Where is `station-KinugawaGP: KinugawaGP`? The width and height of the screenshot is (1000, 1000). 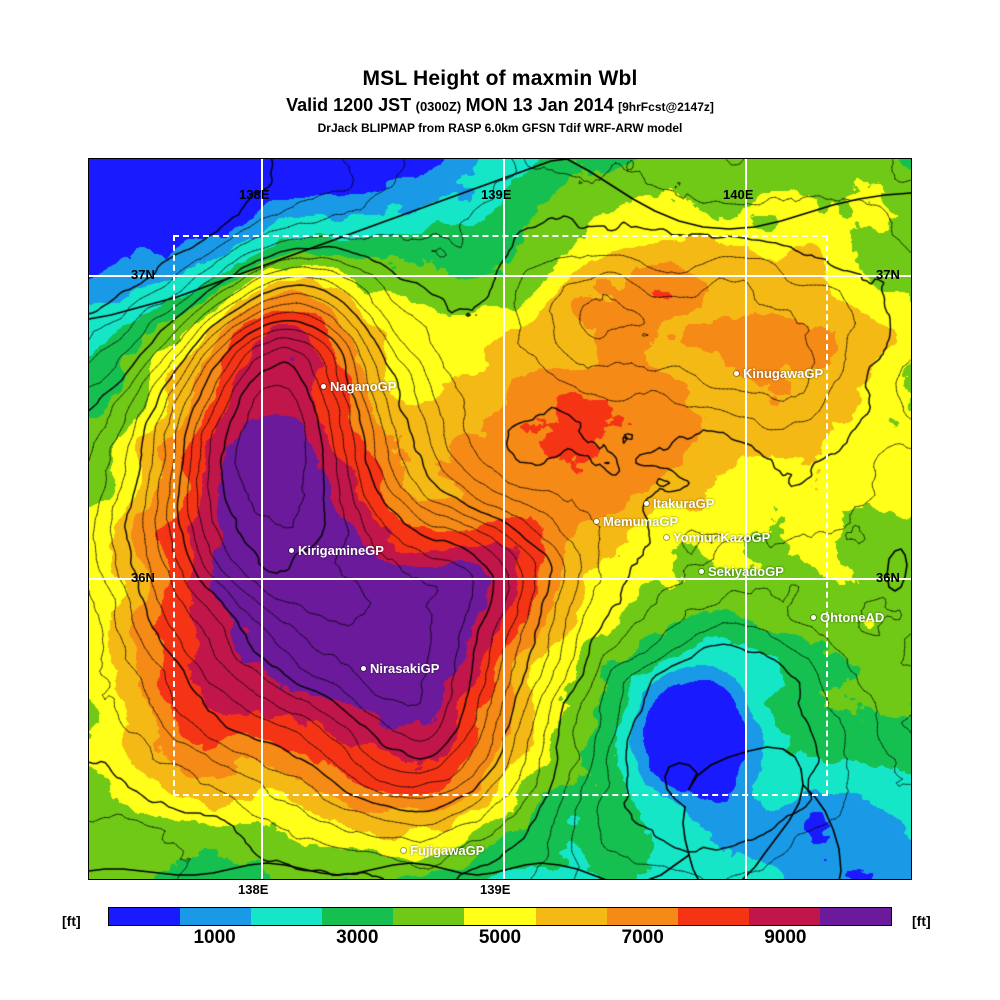
station-KinugawaGP: KinugawaGP is located at coordinates (778, 373).